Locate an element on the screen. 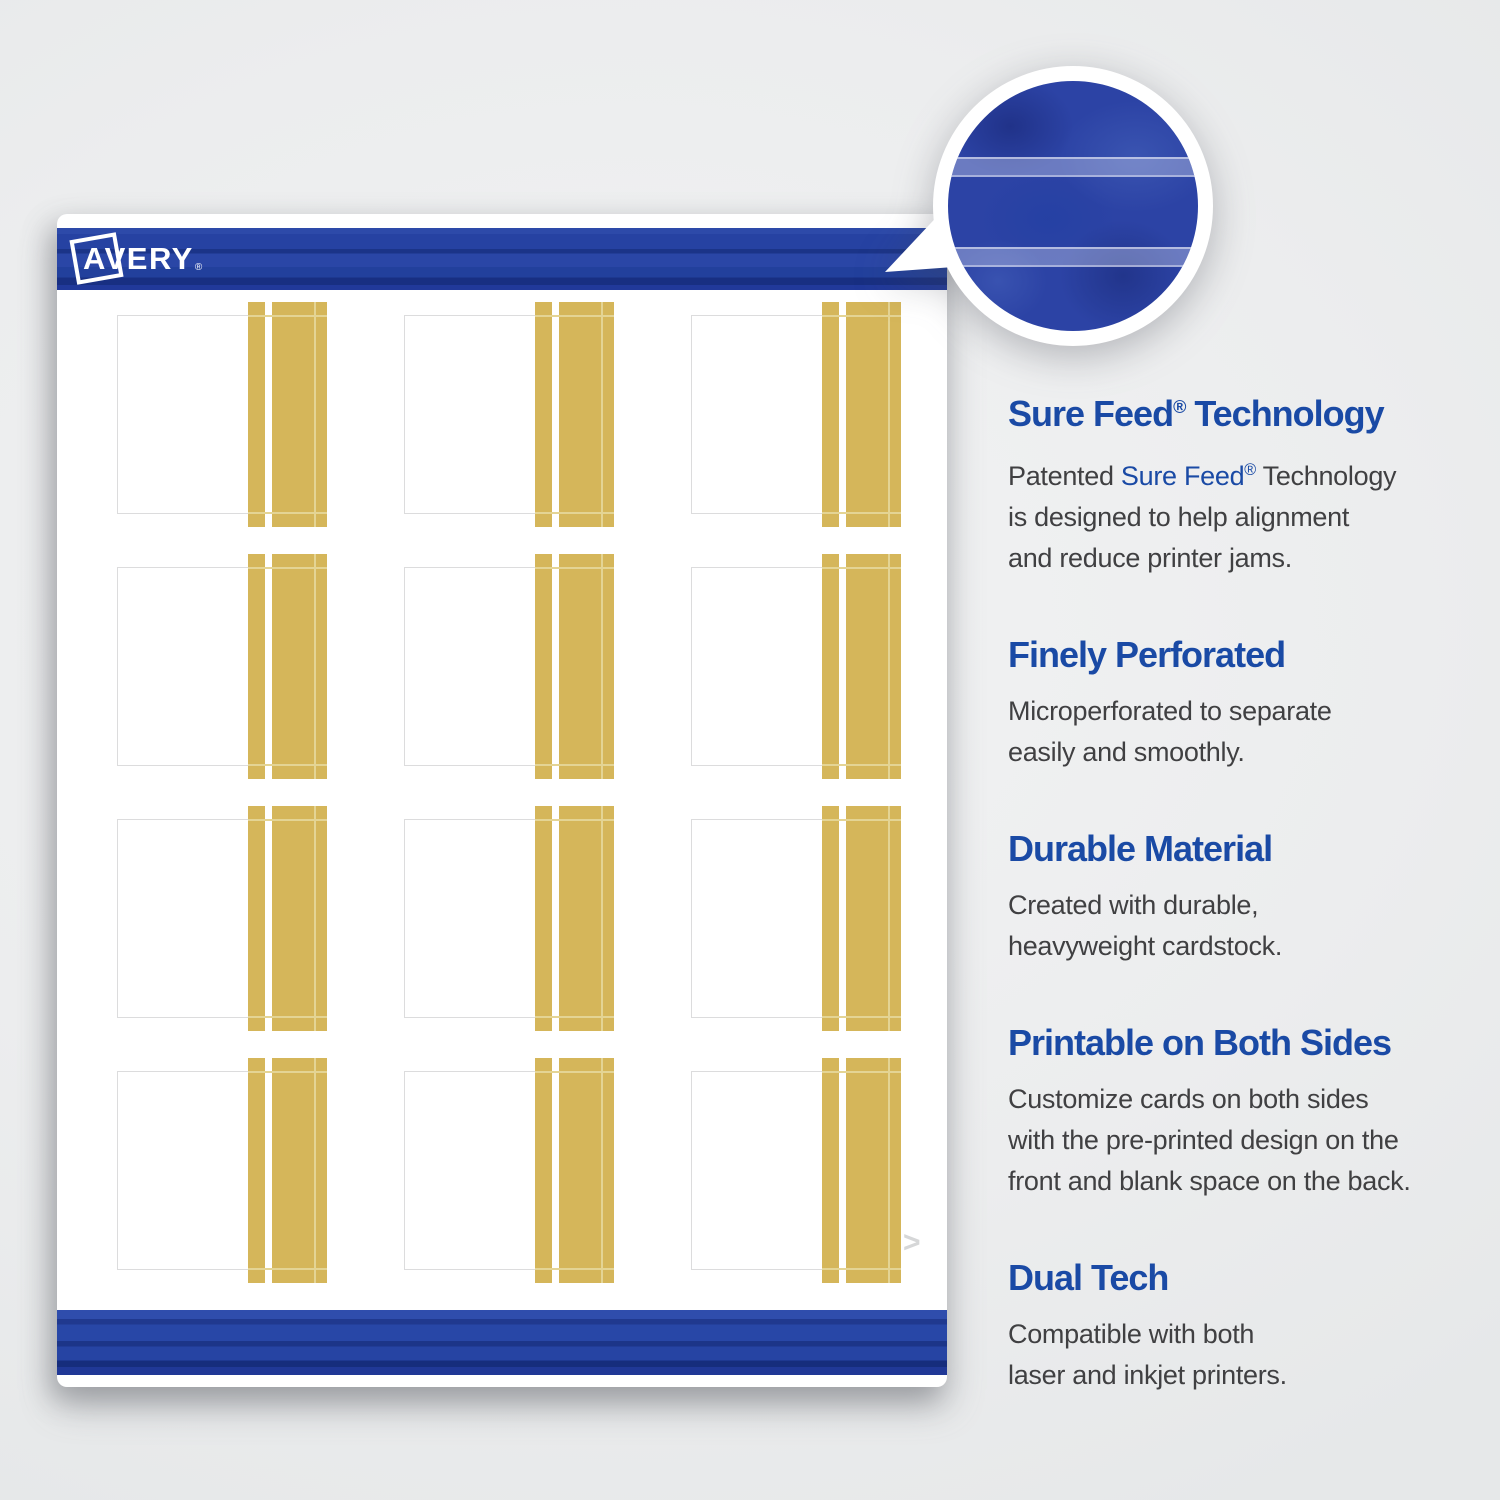  sheet-bottom-band is located at coordinates (502, 1342).